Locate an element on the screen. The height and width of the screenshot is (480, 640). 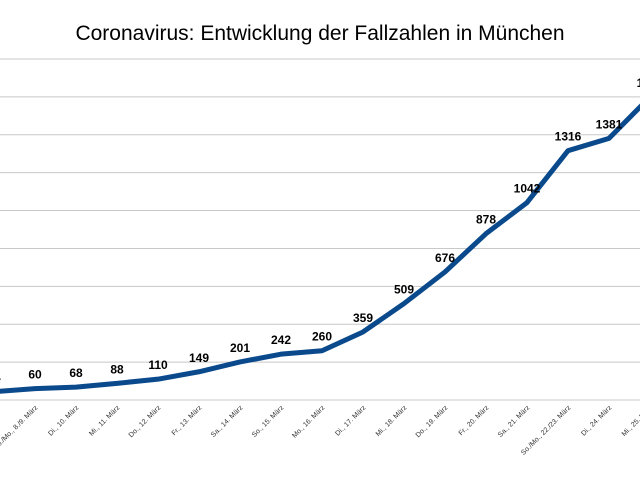
data-label: 201 is located at coordinates (240, 348).